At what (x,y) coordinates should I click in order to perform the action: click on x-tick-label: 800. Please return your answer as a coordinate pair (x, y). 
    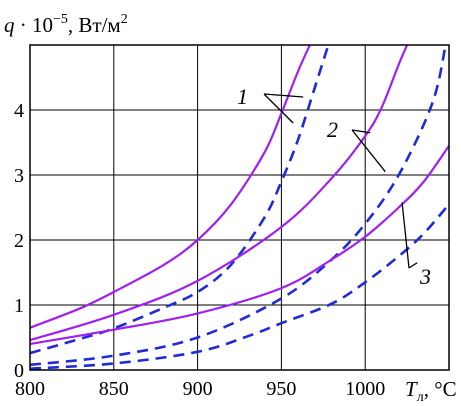
    Looking at the image, I should click on (30, 389).